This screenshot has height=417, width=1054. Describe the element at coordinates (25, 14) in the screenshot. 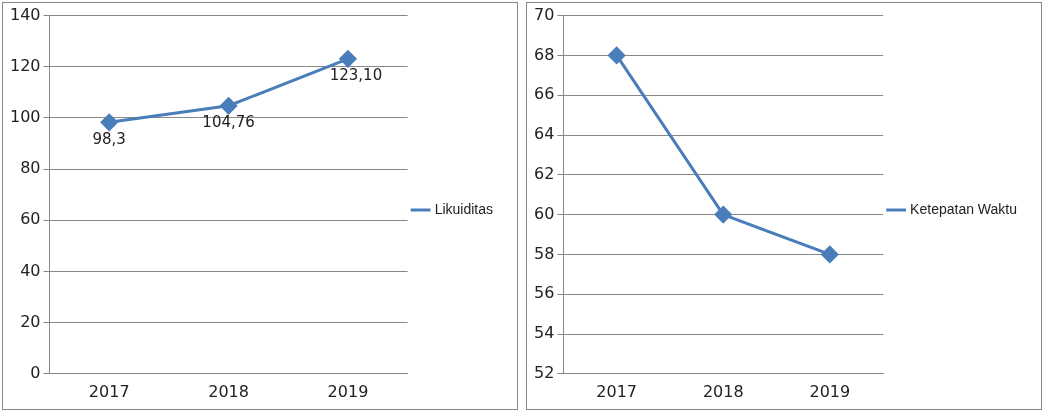

I see `y-tick-label: 140` at that location.